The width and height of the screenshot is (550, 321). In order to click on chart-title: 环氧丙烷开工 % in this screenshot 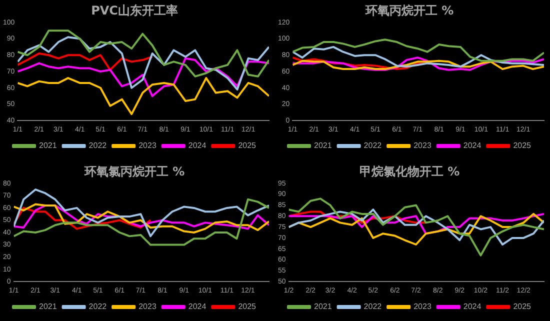, I will do `click(409, 10)`.